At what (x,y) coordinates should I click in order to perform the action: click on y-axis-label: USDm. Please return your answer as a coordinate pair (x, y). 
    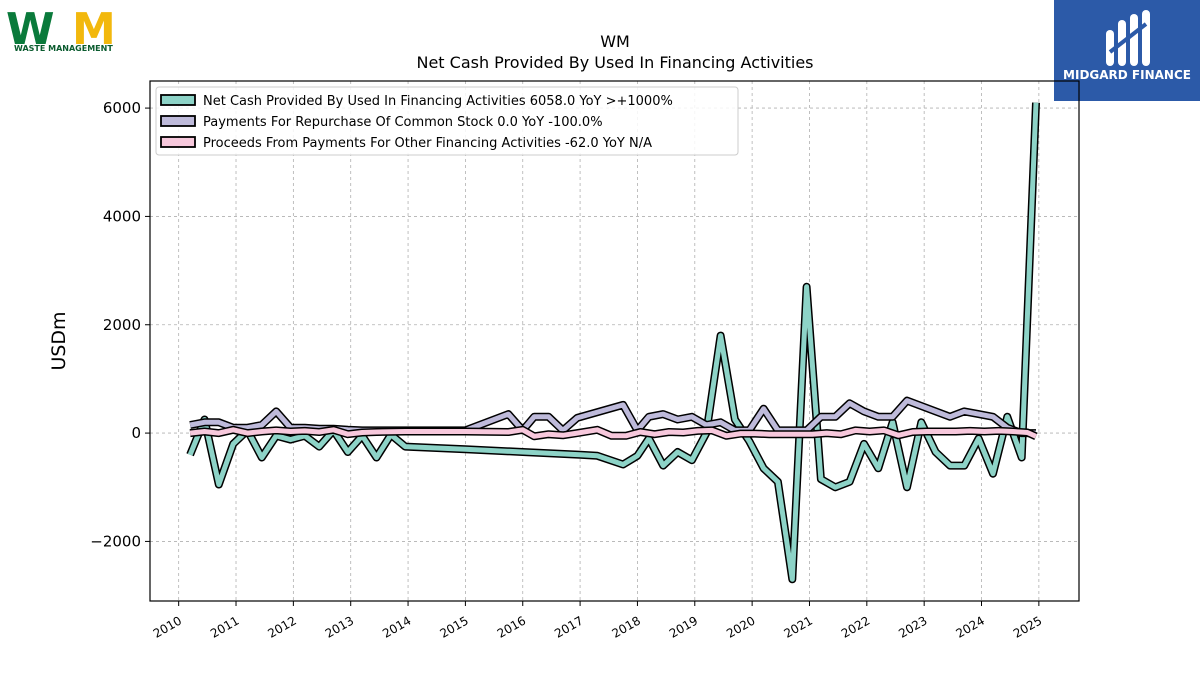
    Looking at the image, I should click on (59, 340).